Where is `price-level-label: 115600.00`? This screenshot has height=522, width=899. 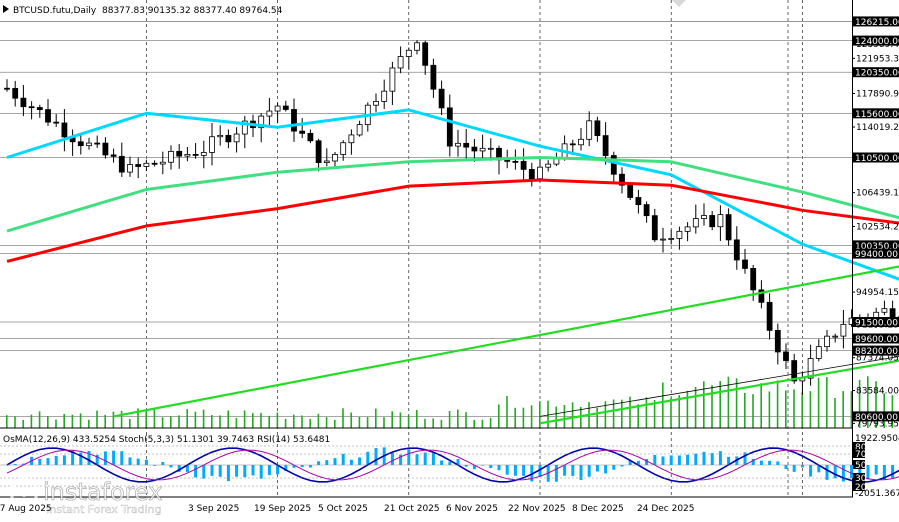 price-level-label: 115600.00 is located at coordinates (877, 115).